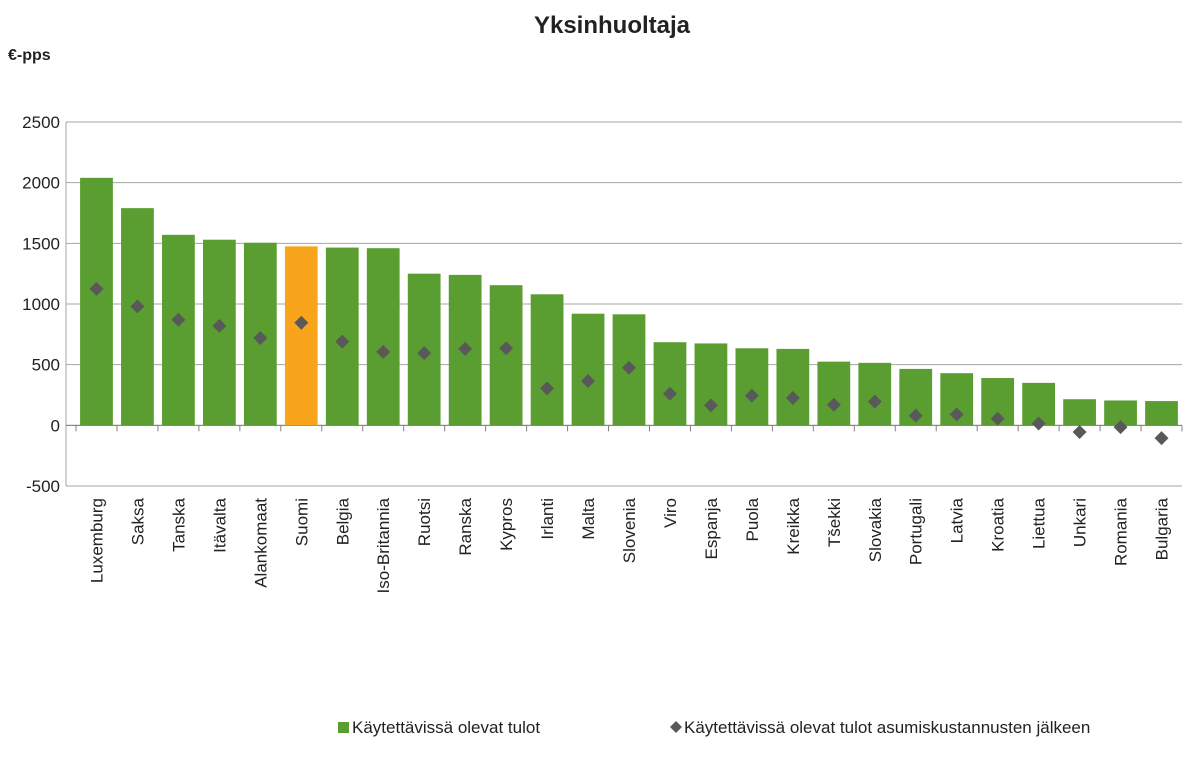 The width and height of the screenshot is (1183, 777). Describe the element at coordinates (916, 531) in the screenshot. I see `x-tick-label: Portugali` at that location.